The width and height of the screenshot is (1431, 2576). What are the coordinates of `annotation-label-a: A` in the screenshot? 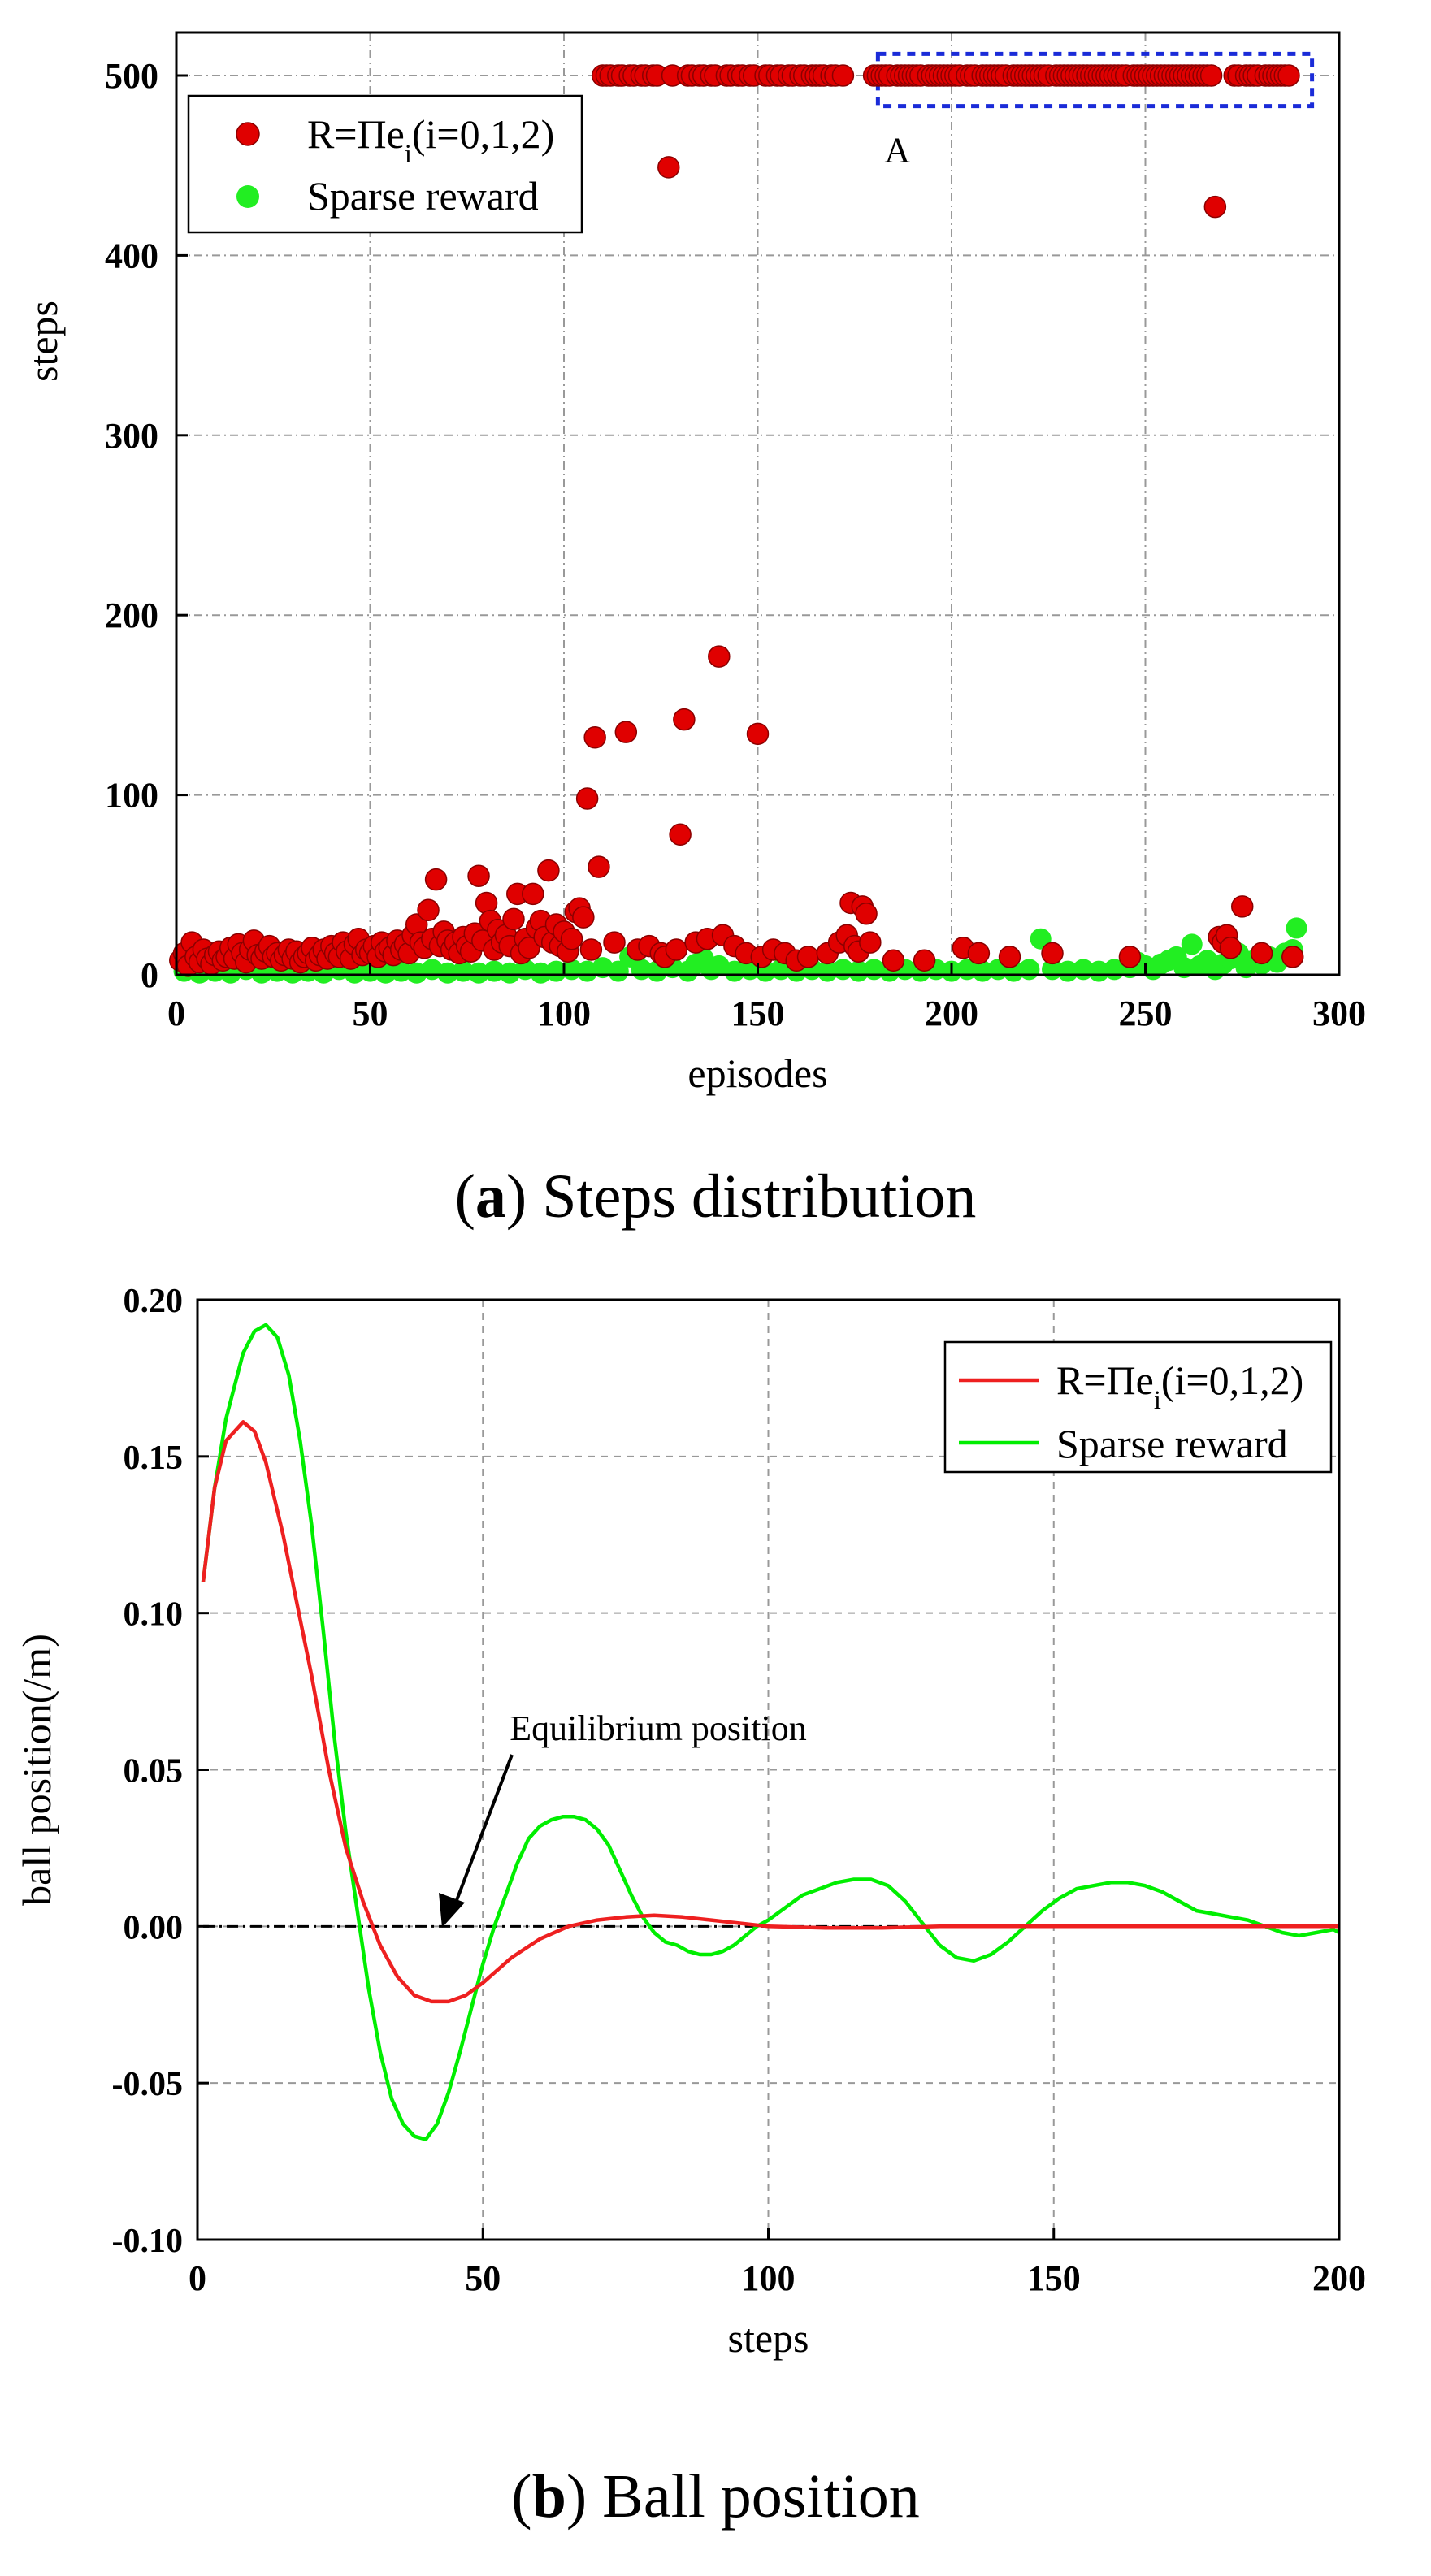 It's located at (897, 150).